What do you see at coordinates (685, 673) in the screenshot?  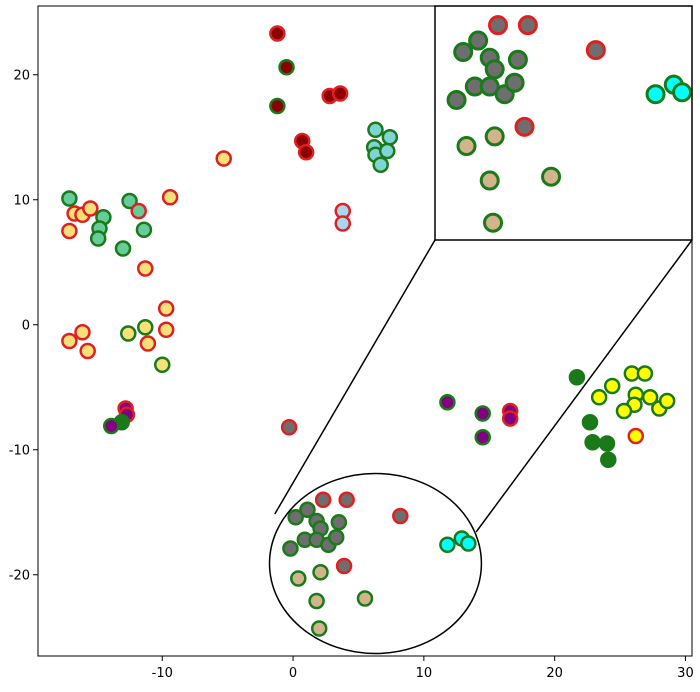 I see `x-tick-label: 30` at bounding box center [685, 673].